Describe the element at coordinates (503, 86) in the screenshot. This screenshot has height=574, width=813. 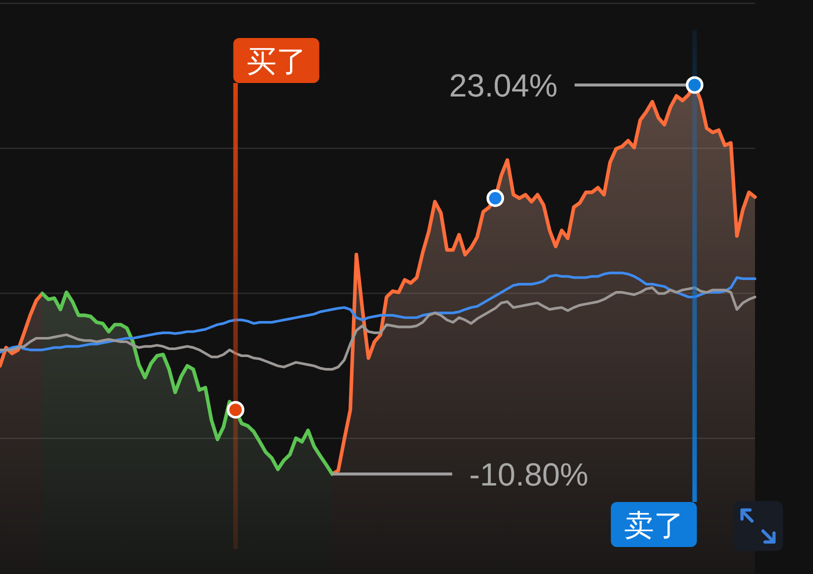
I see `annotation: 23.04%` at that location.